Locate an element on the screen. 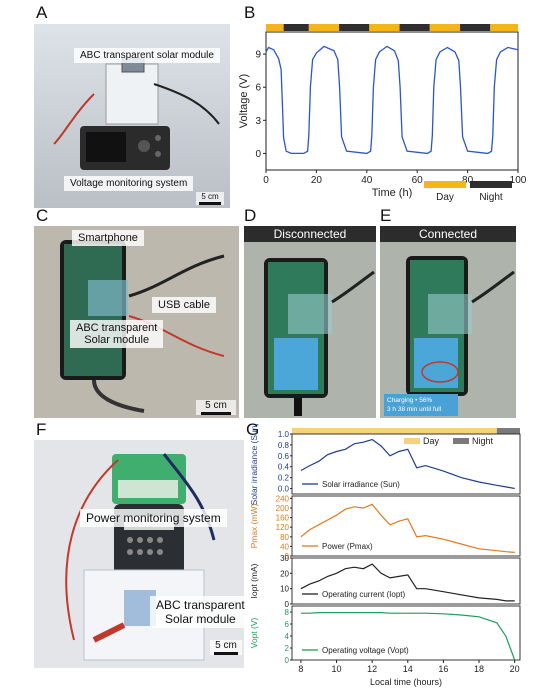 This screenshot has height=697, width=553. panel-f-scalebar: 5 cm is located at coordinates (226, 647).